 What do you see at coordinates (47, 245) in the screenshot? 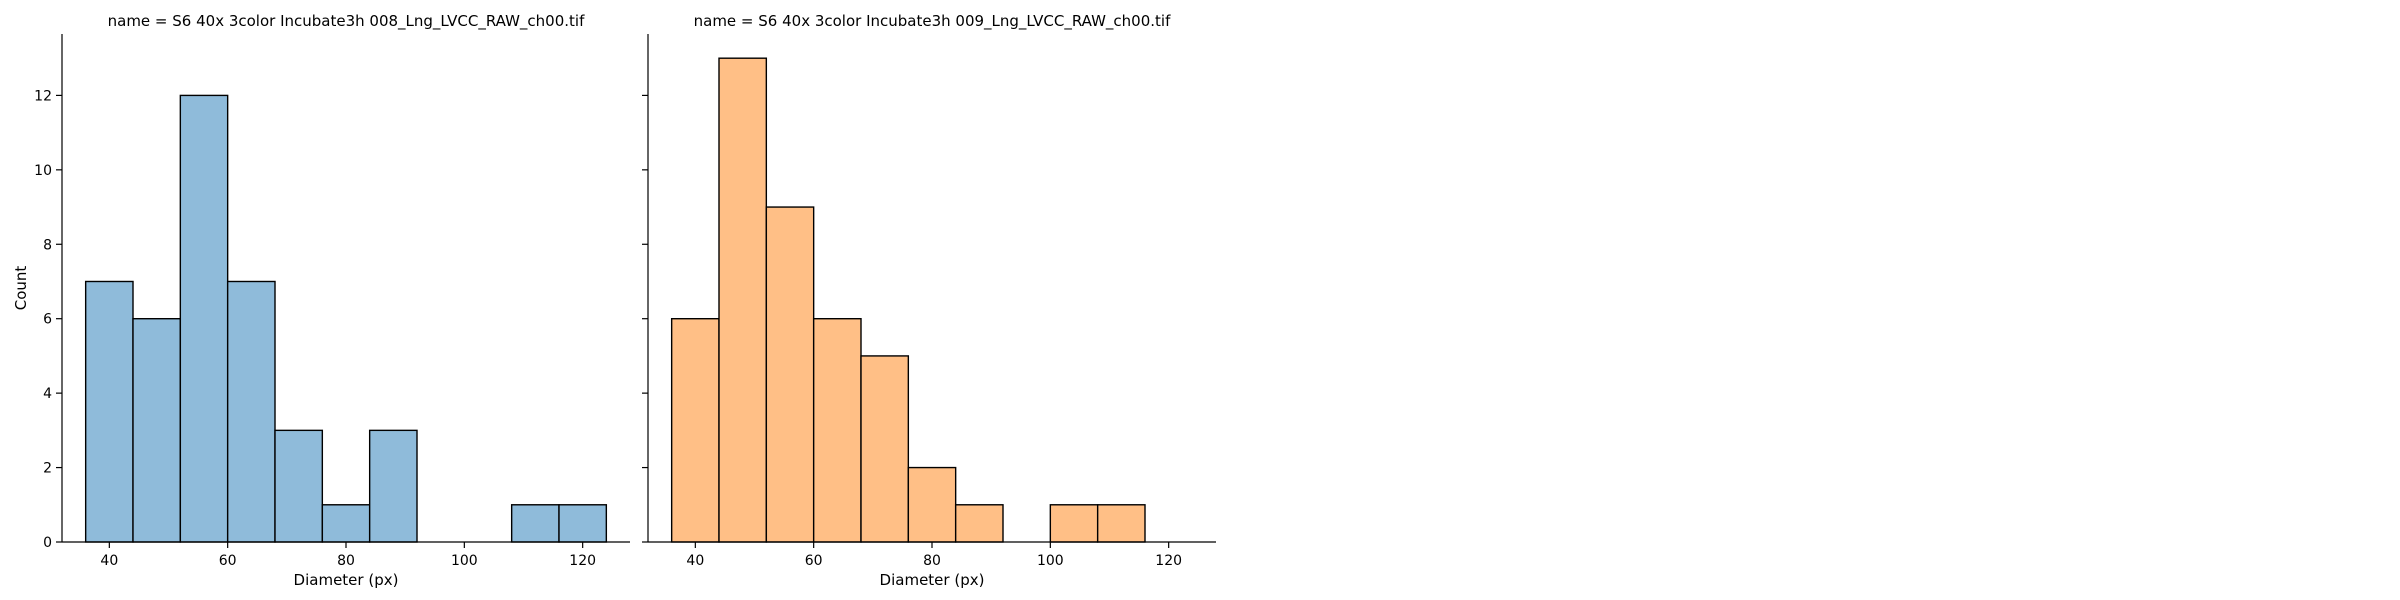
I see `y-tick-label: 8` at bounding box center [47, 245].